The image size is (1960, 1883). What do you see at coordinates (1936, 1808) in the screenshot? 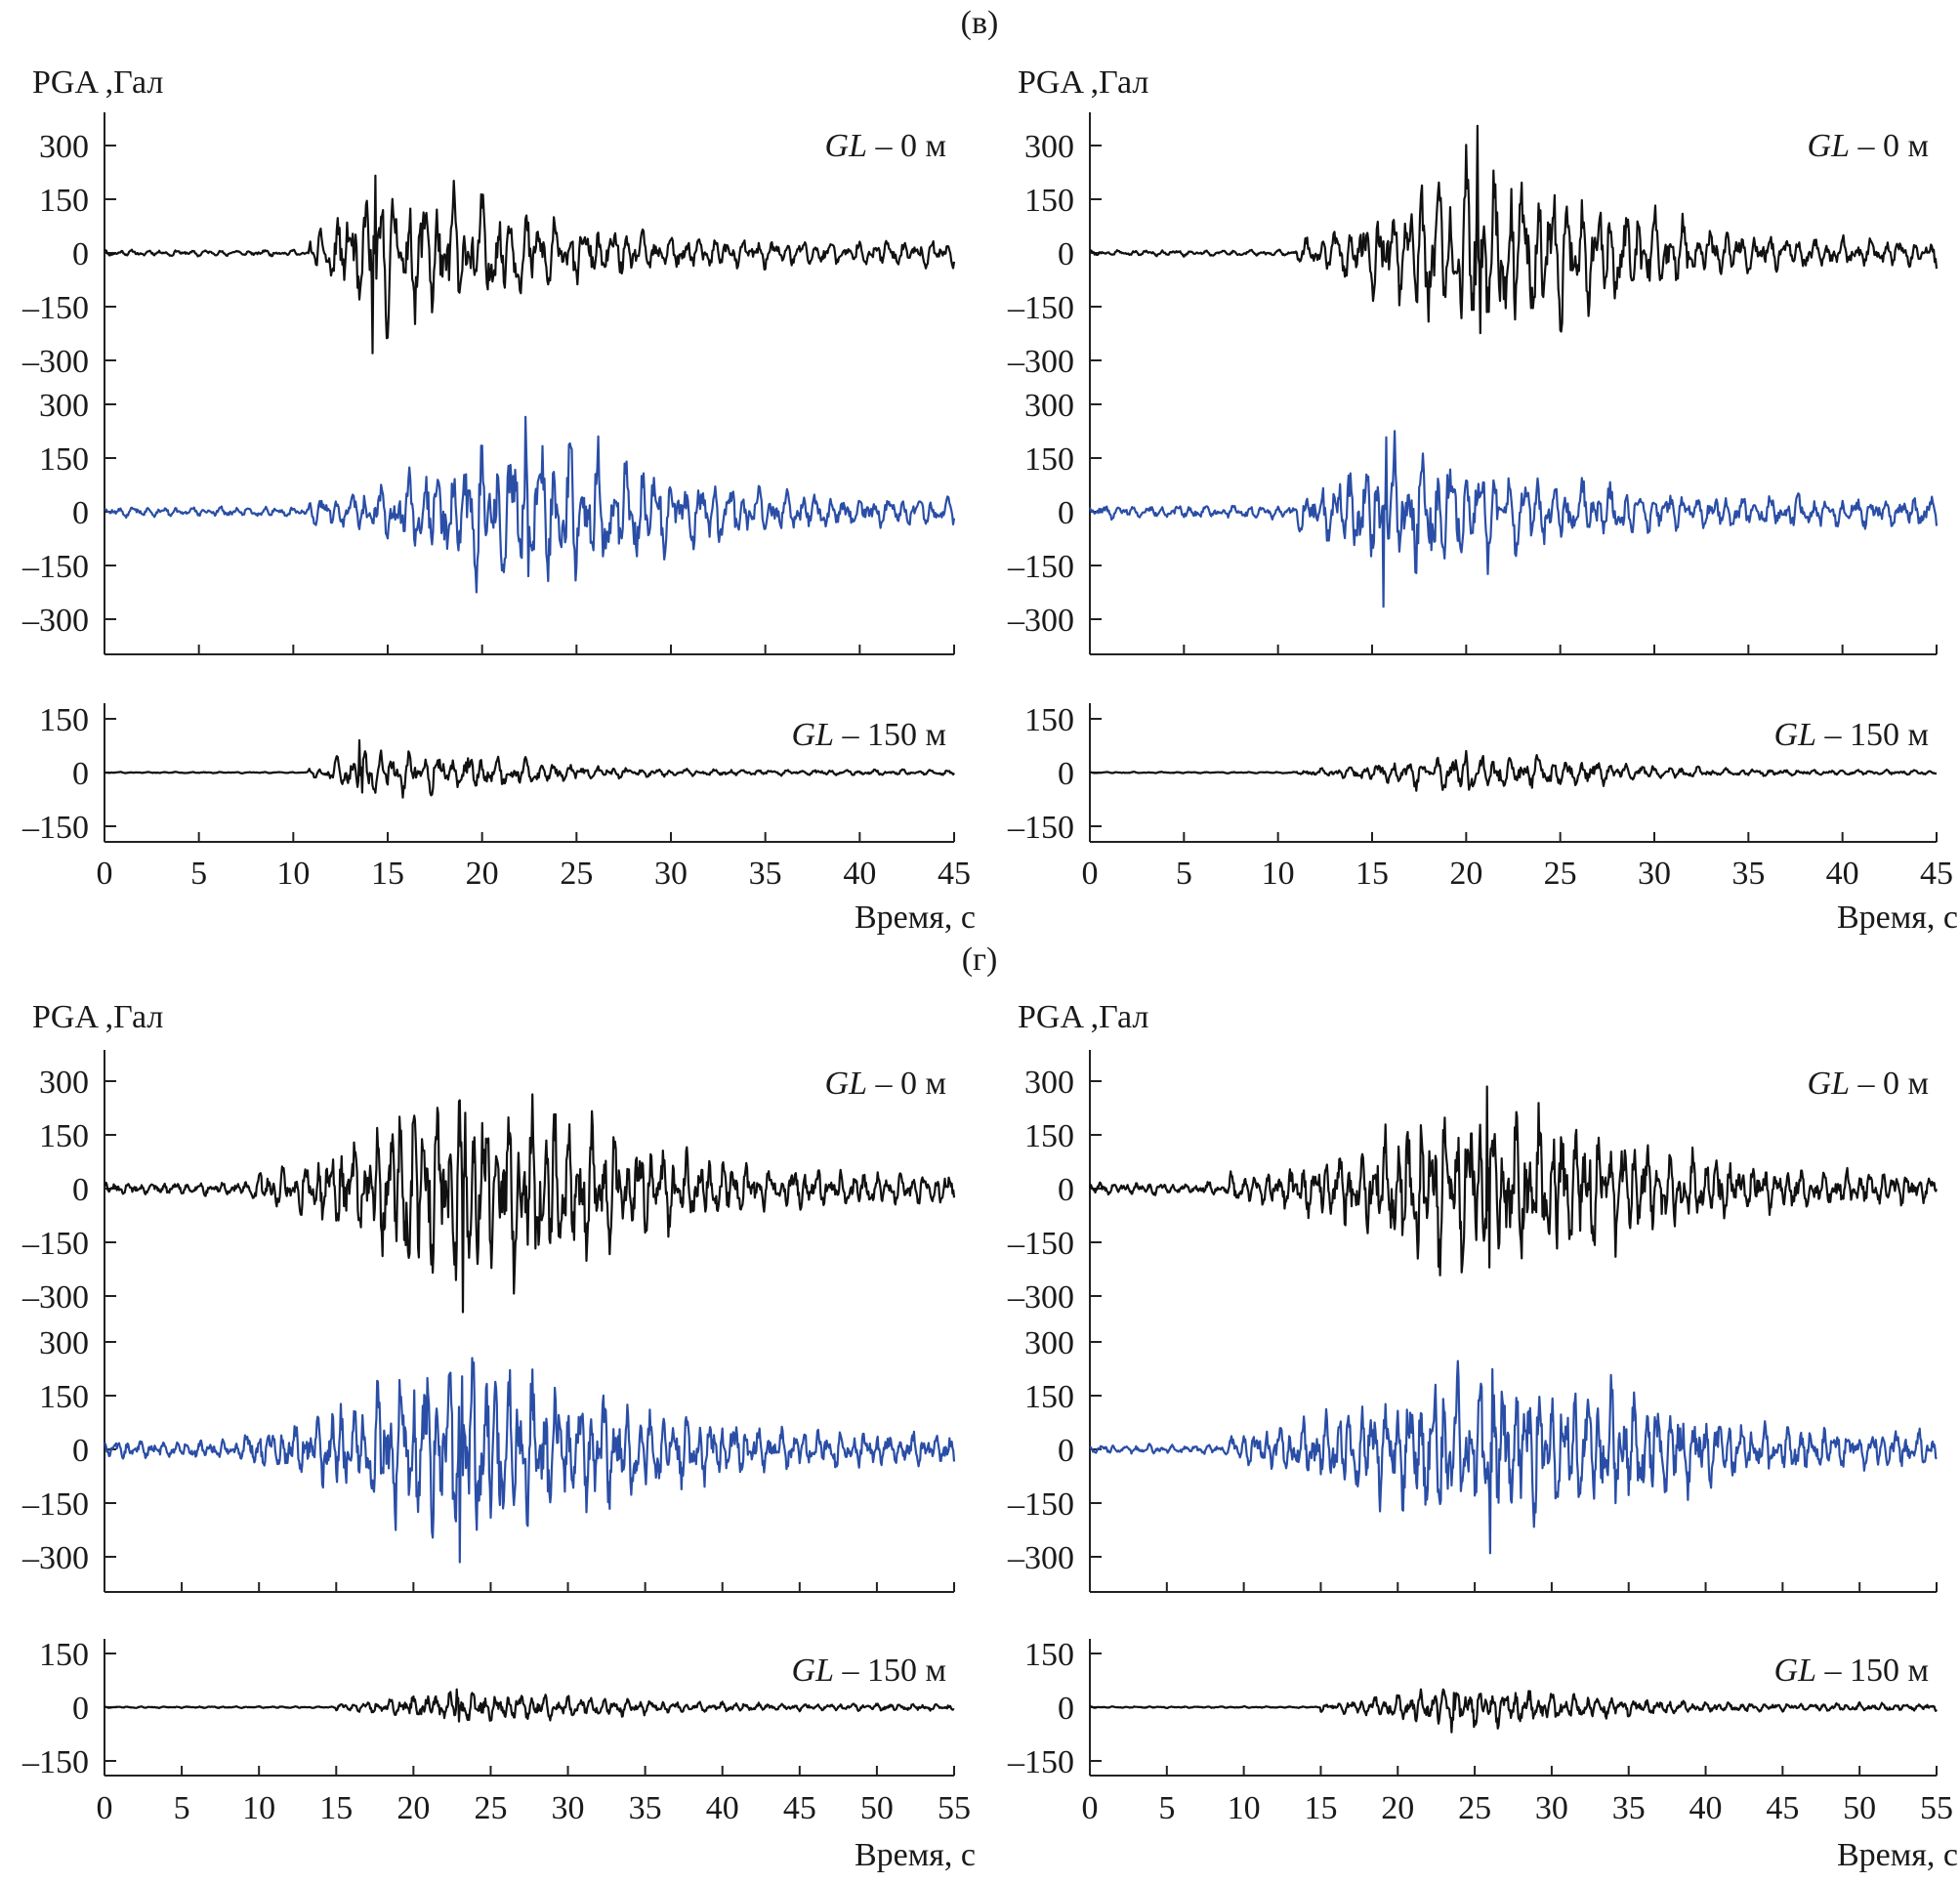
I see `x-tick-label: 55` at bounding box center [1936, 1808].